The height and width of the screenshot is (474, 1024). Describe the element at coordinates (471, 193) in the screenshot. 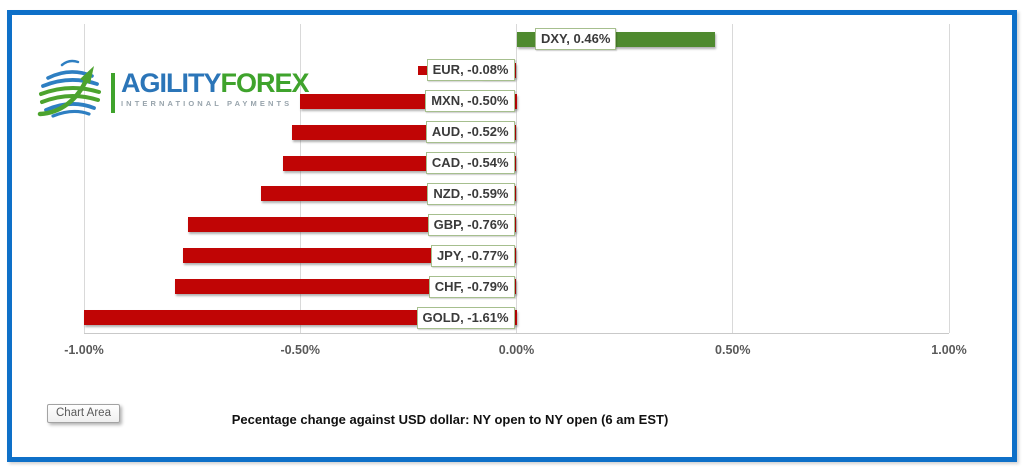

I see `data-label-nzd: NZD, -0.59%` at that location.